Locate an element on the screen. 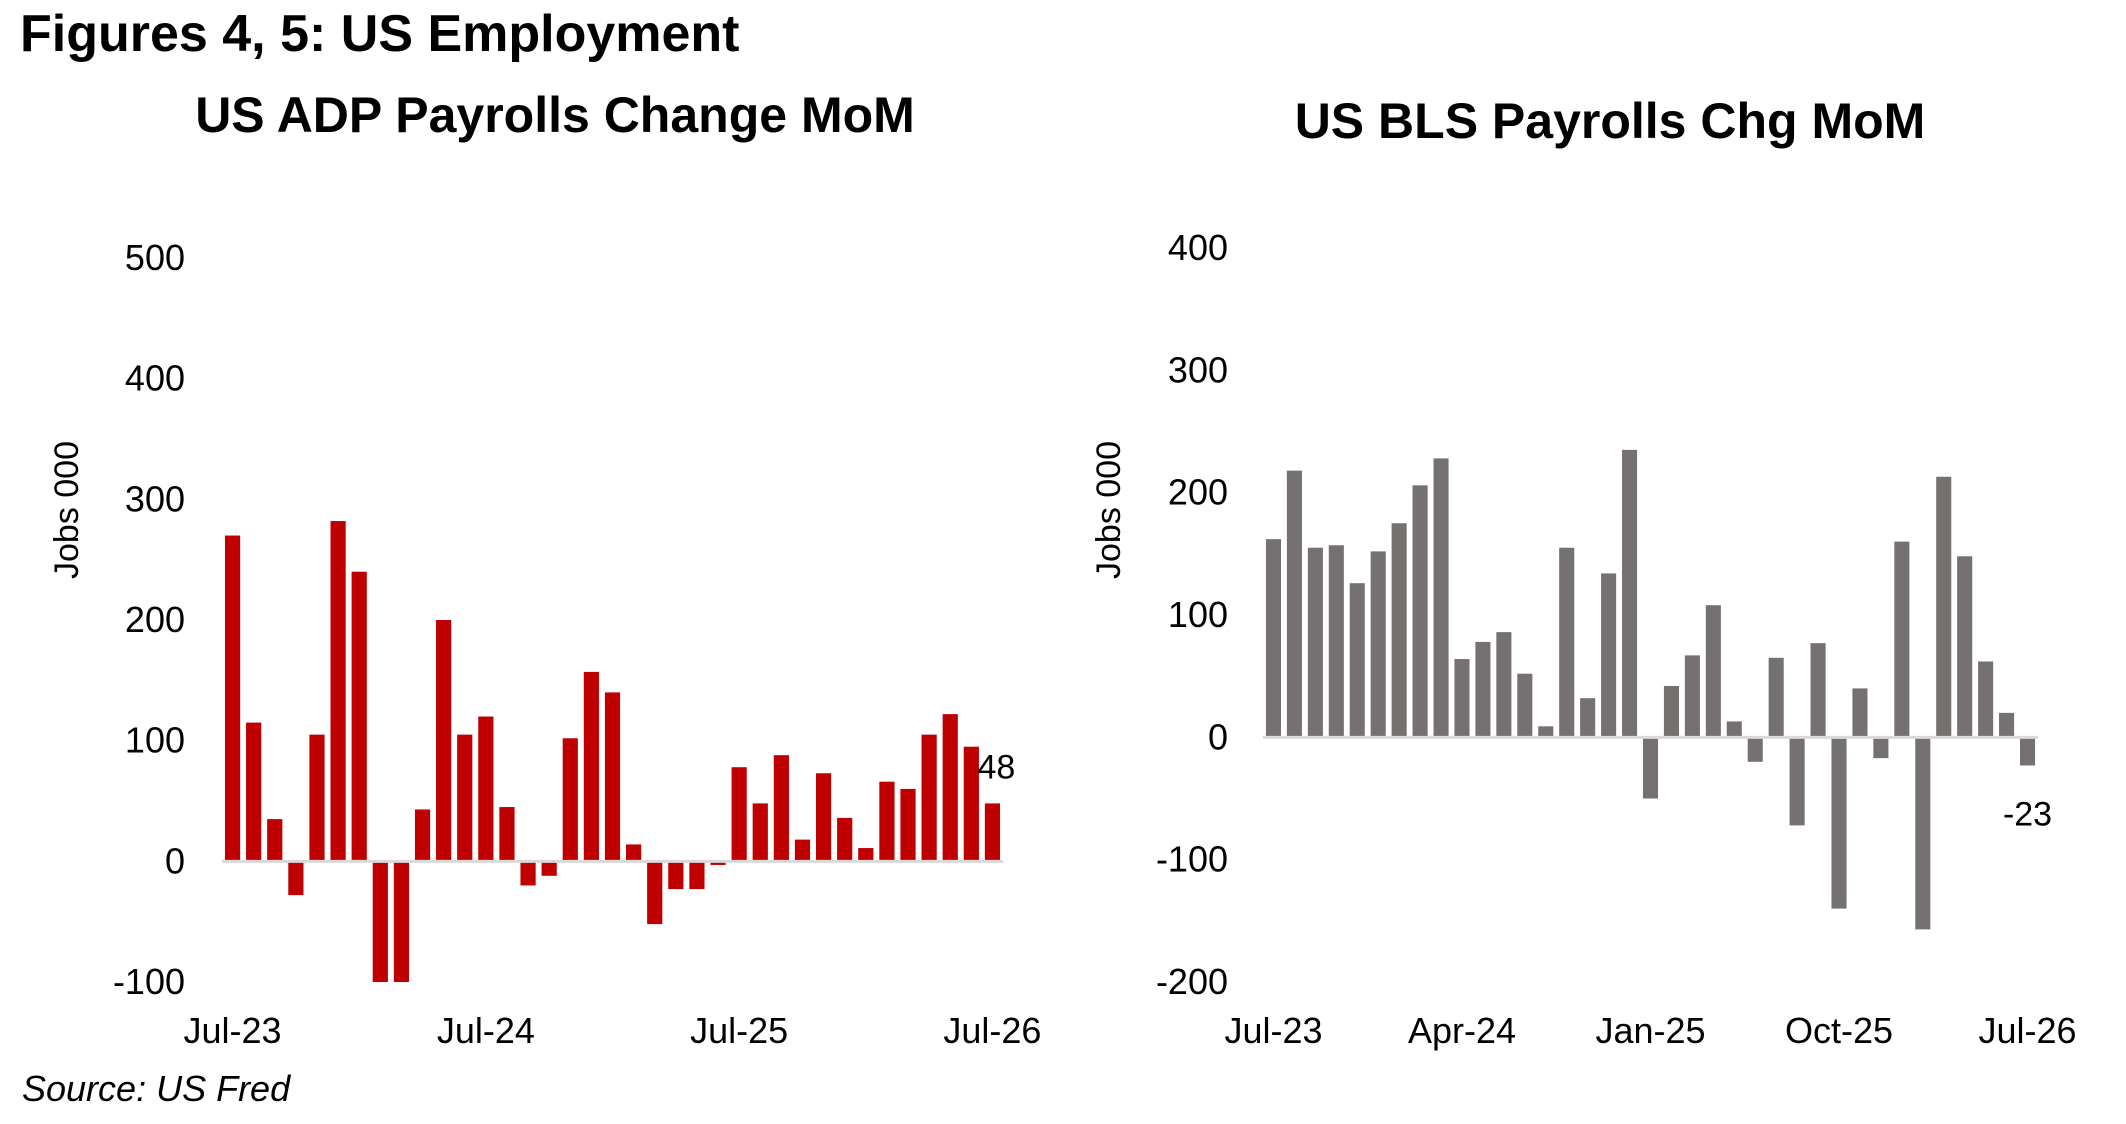 This screenshot has width=2126, height=1124. bls-y-tick-label: 200 is located at coordinates (1198, 492).